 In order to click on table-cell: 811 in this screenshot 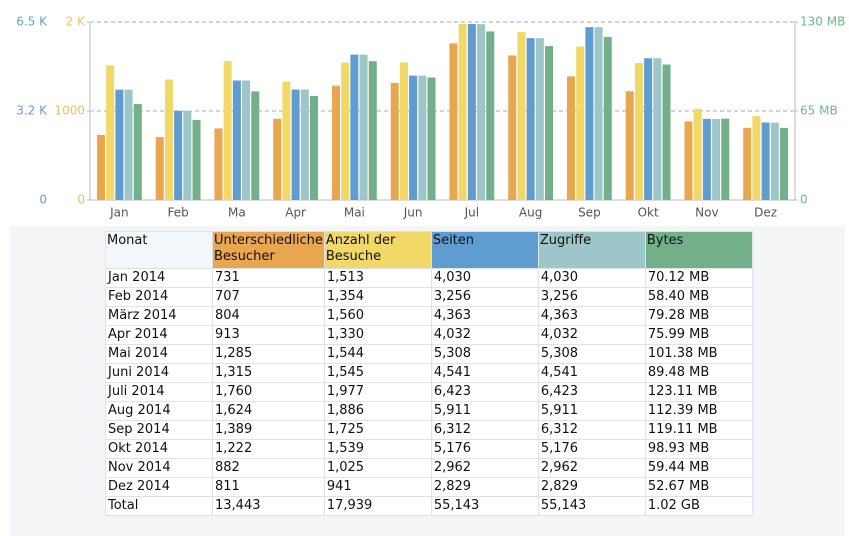, I will do `click(268, 487)`.